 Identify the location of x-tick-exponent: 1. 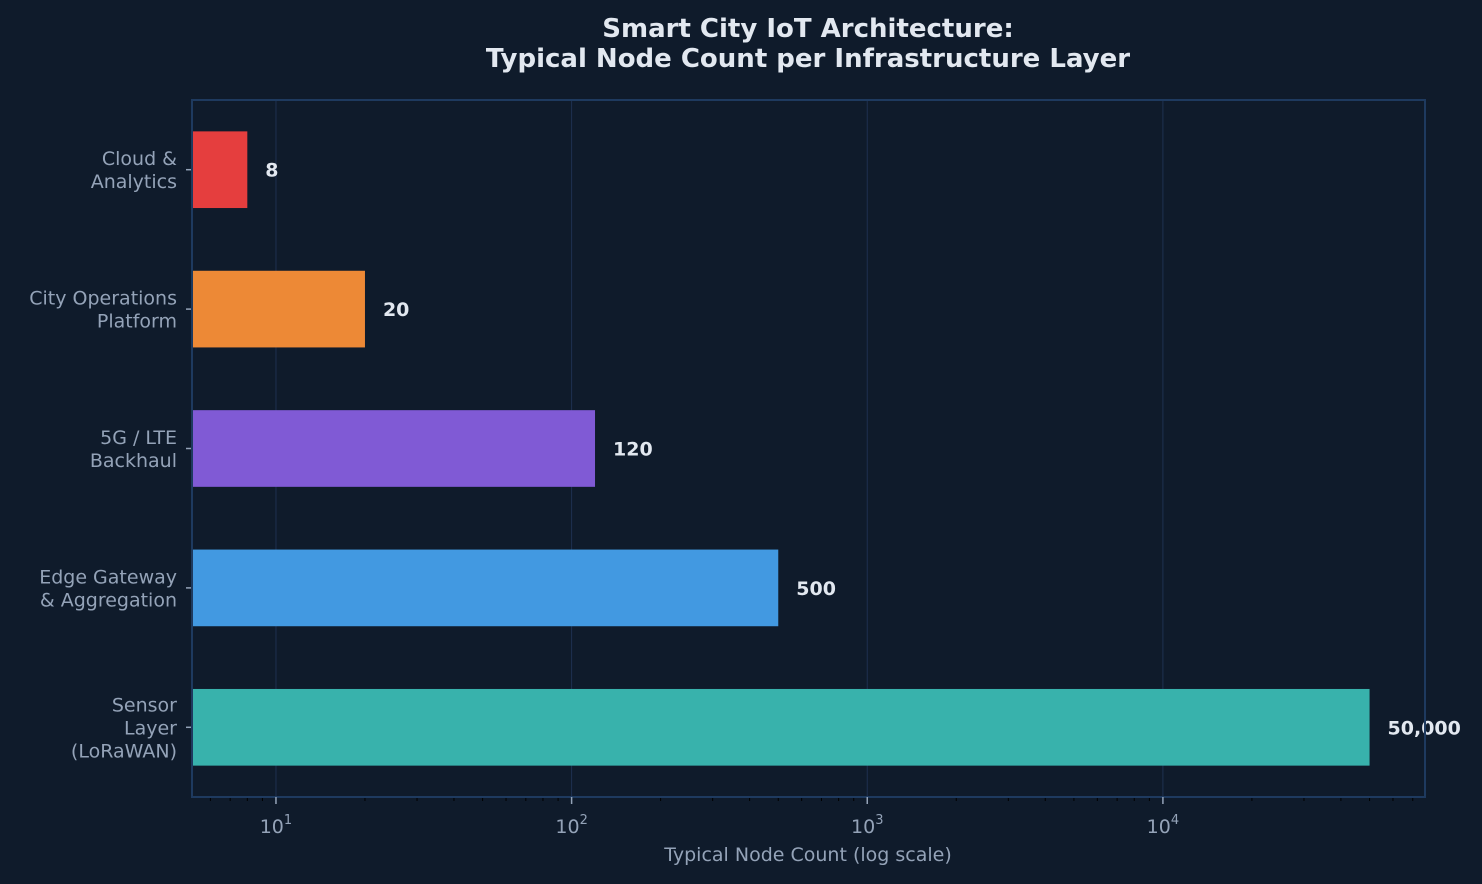
(288, 820).